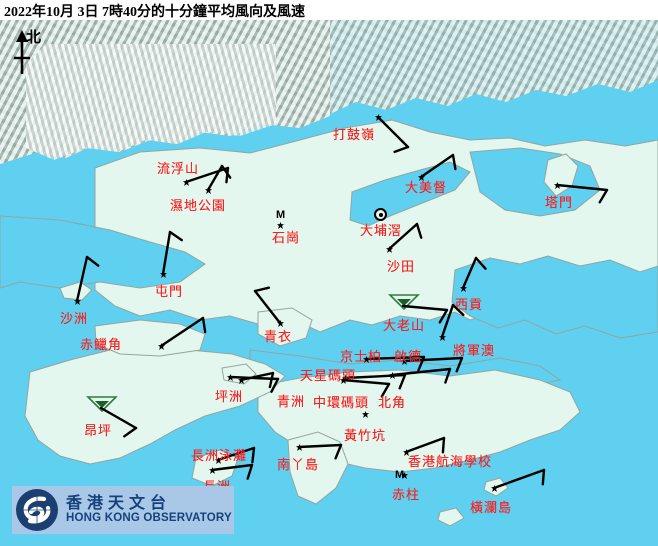  Describe the element at coordinates (198, 205) in the screenshot. I see `station-label: 濕地公園` at that location.